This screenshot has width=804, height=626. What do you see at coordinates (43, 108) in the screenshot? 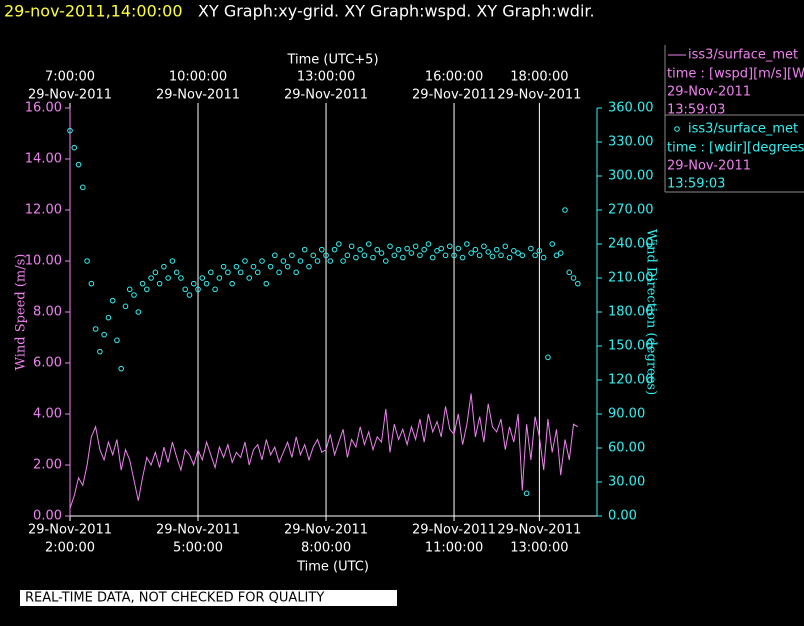
I see `y-tick-label: 16.00` at bounding box center [43, 108].